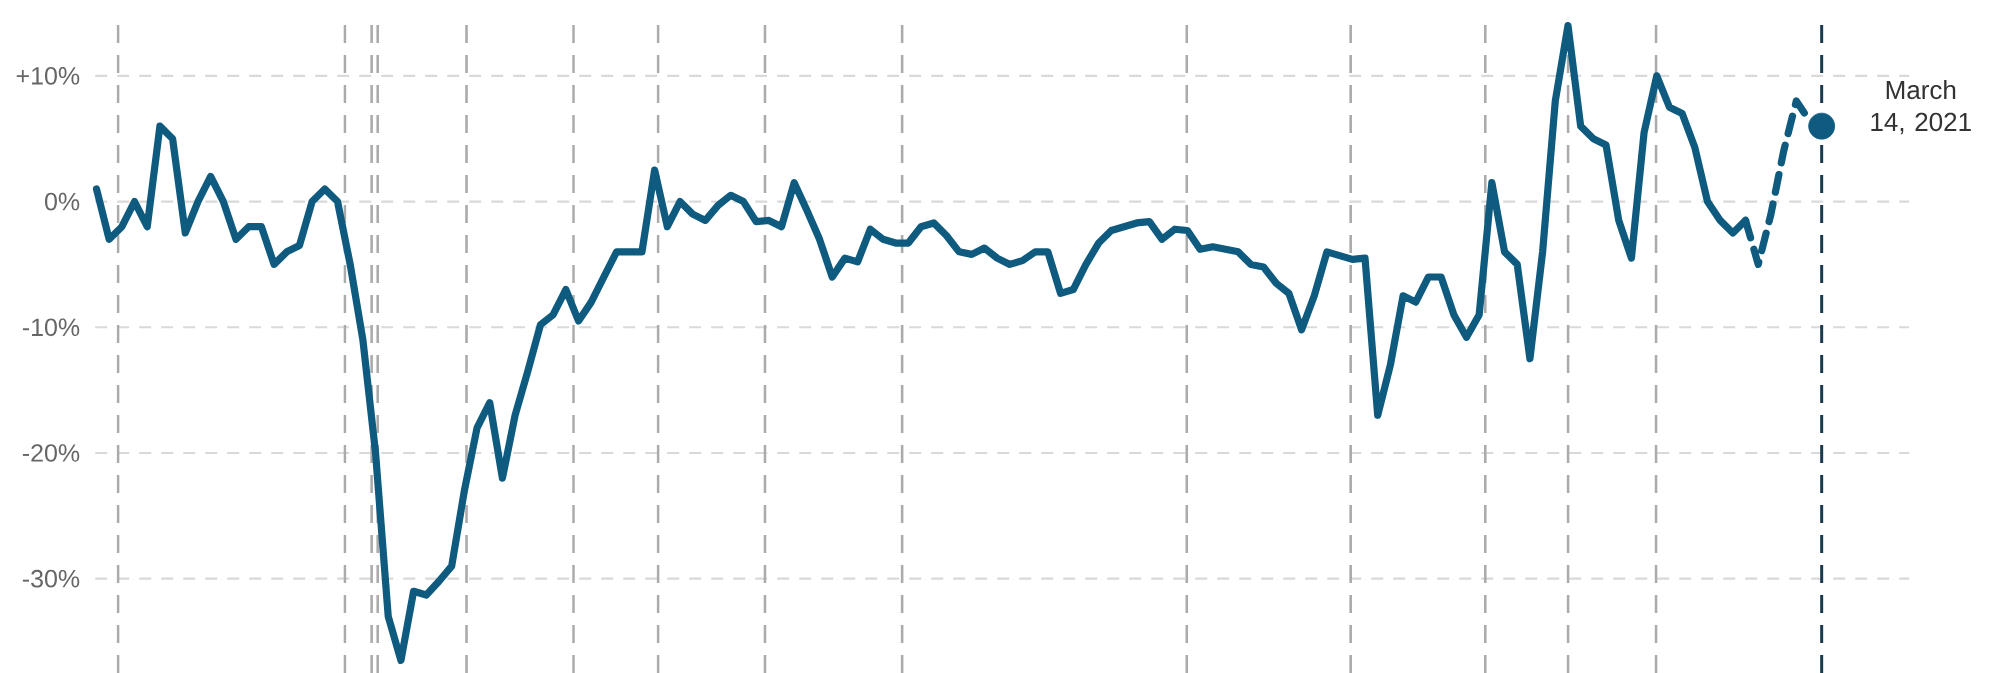  What do you see at coordinates (48, 76) in the screenshot?
I see `y-tick-label: +10%` at bounding box center [48, 76].